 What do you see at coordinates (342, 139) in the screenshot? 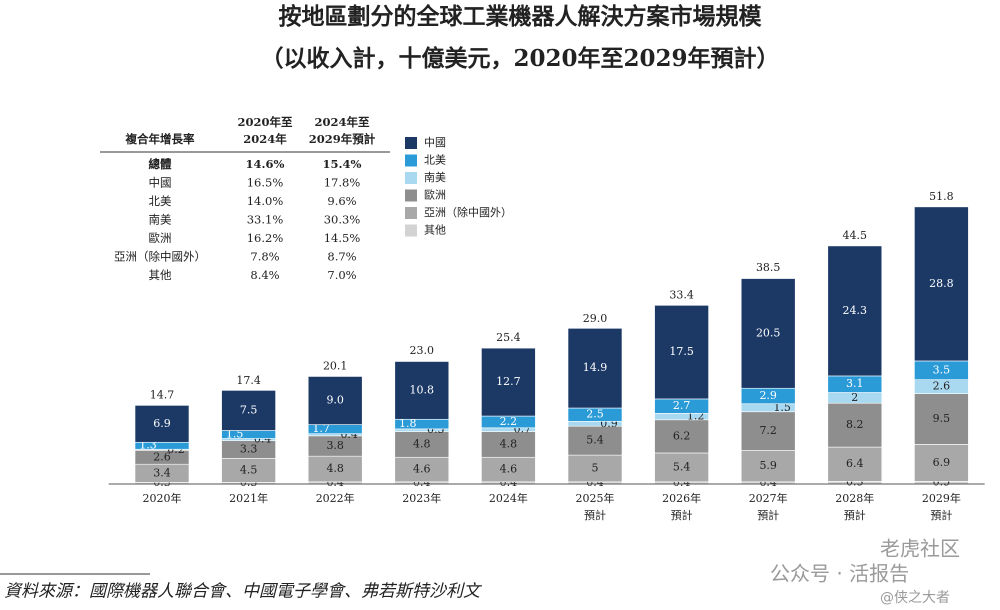
I see `table-header: 2029年預計` at bounding box center [342, 139].